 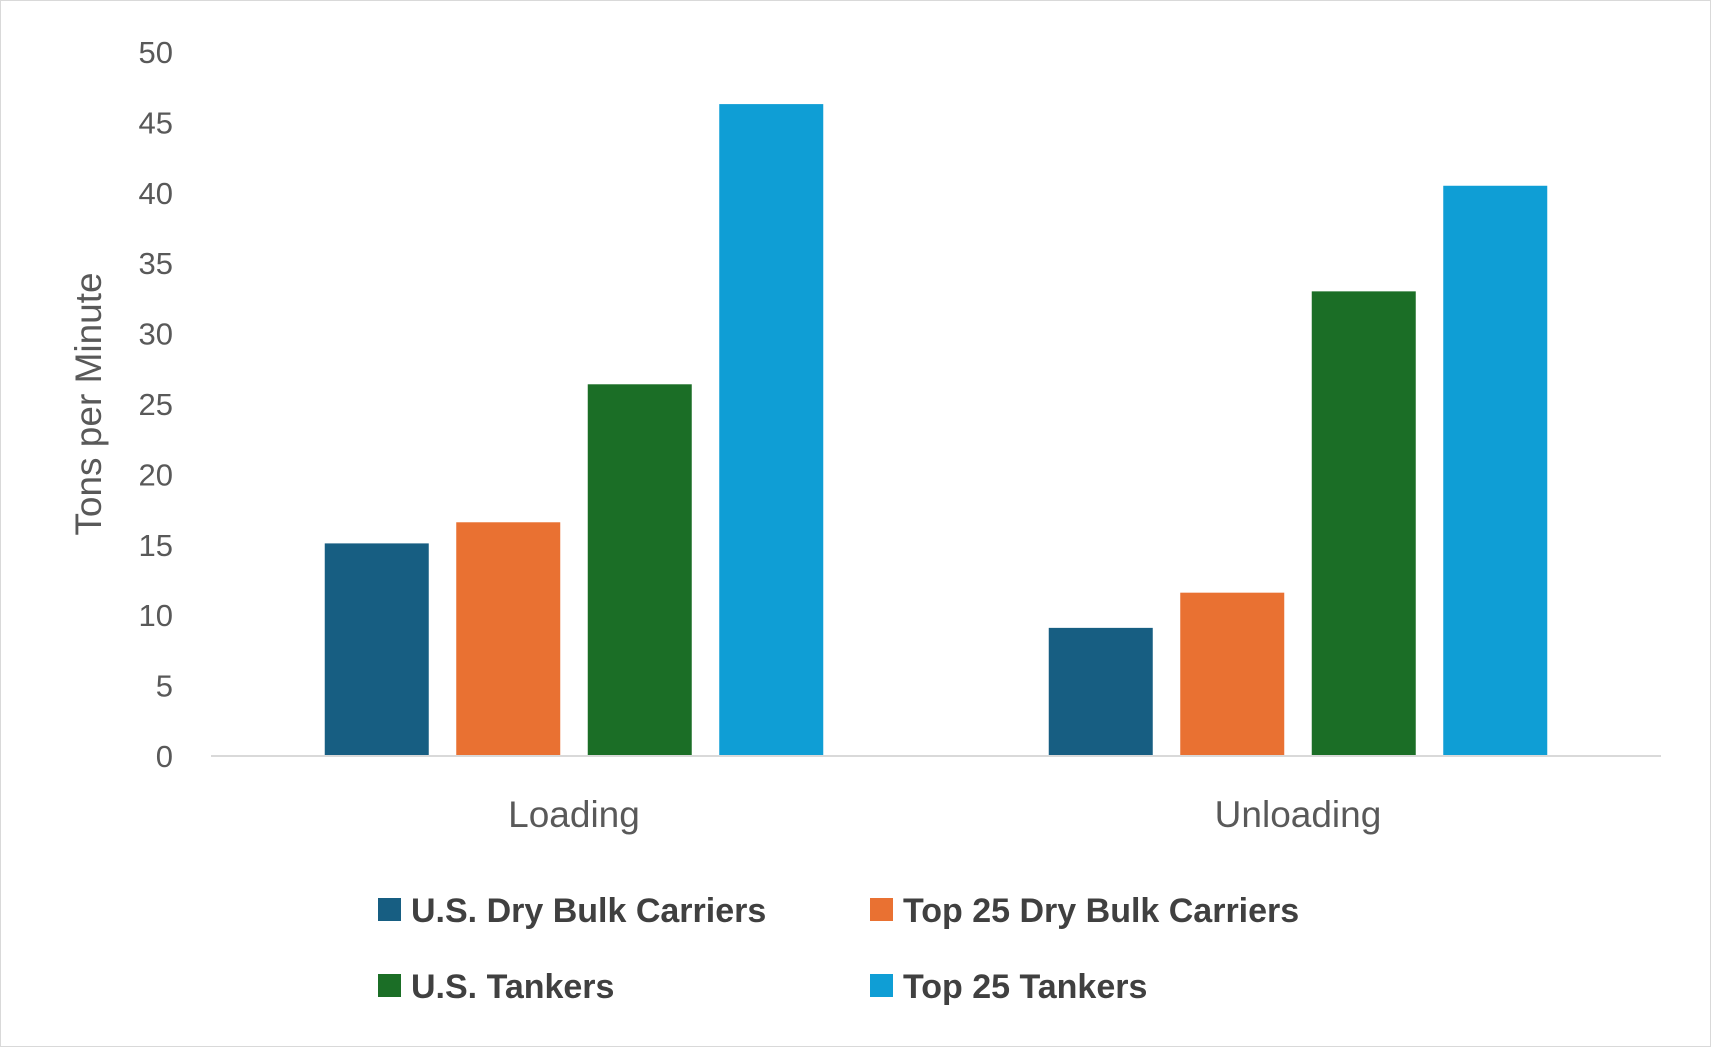 What do you see at coordinates (156, 615) in the screenshot?
I see `y-tick-label: 10` at bounding box center [156, 615].